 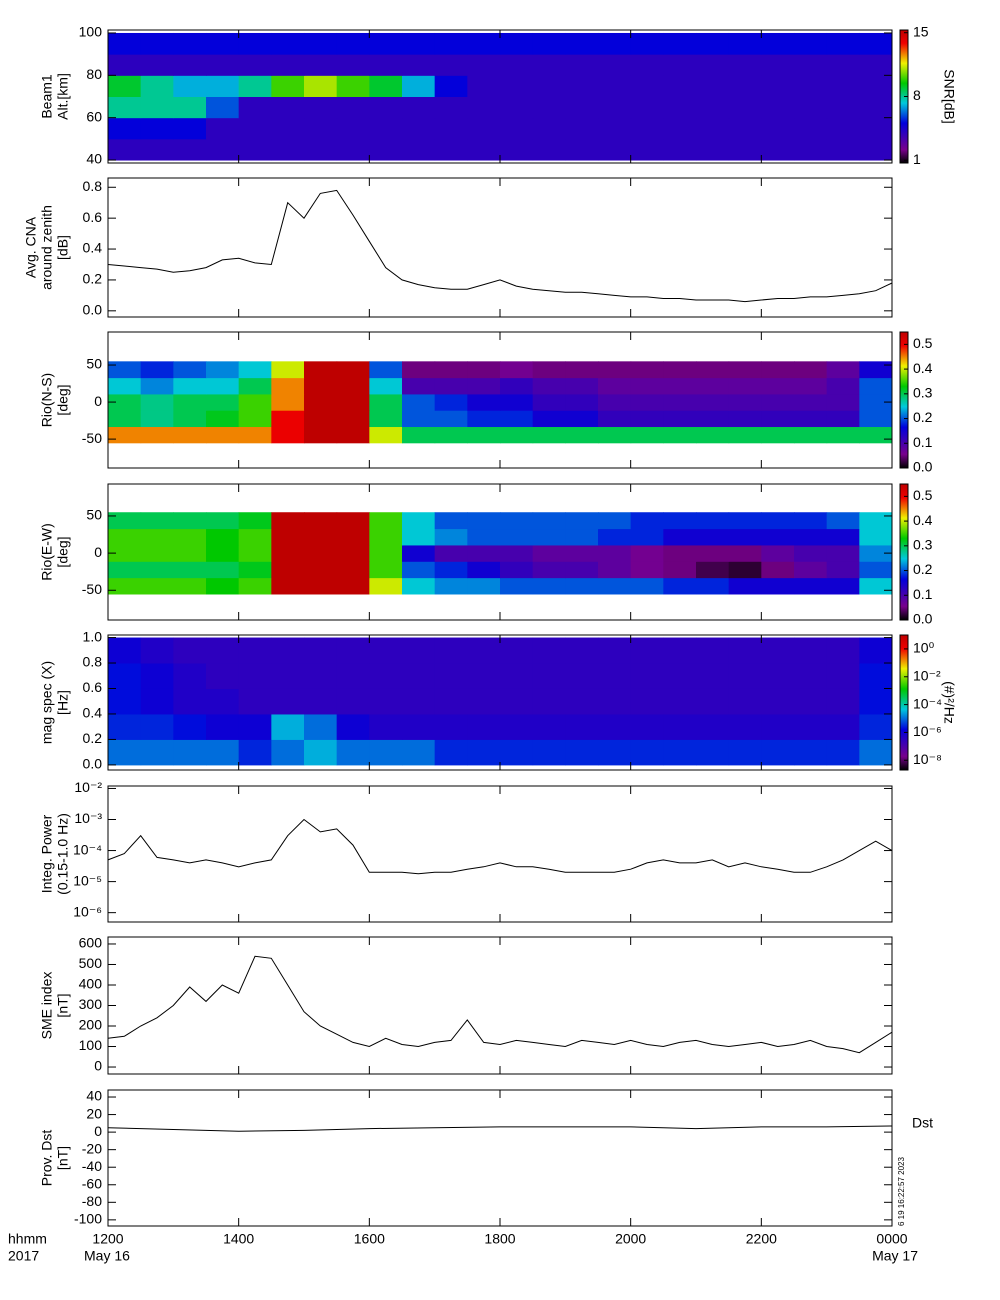 What do you see at coordinates (23, 1256) in the screenshot?
I see `corner-label: 2017` at bounding box center [23, 1256].